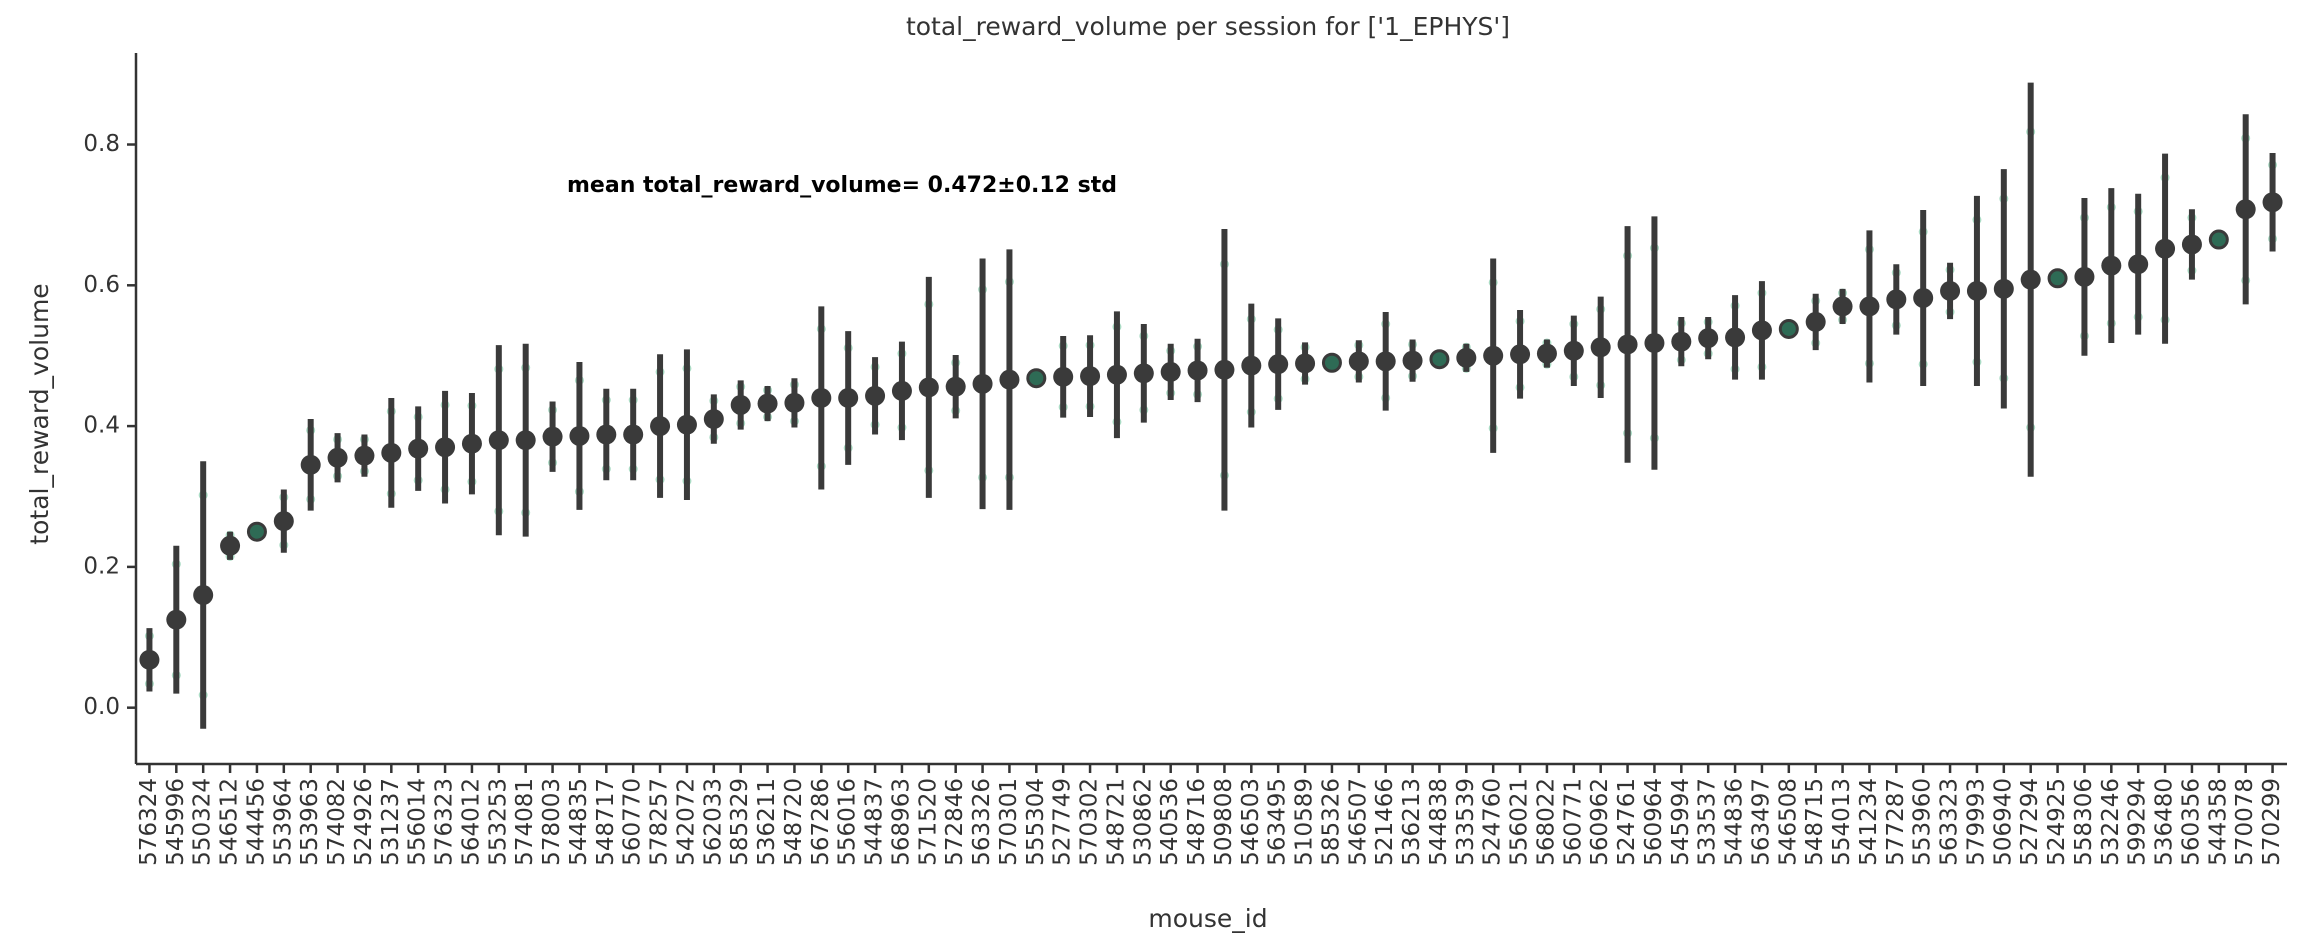 The height and width of the screenshot is (952, 2308). I want to click on x-tick-label: 536213, so click(1412, 822).